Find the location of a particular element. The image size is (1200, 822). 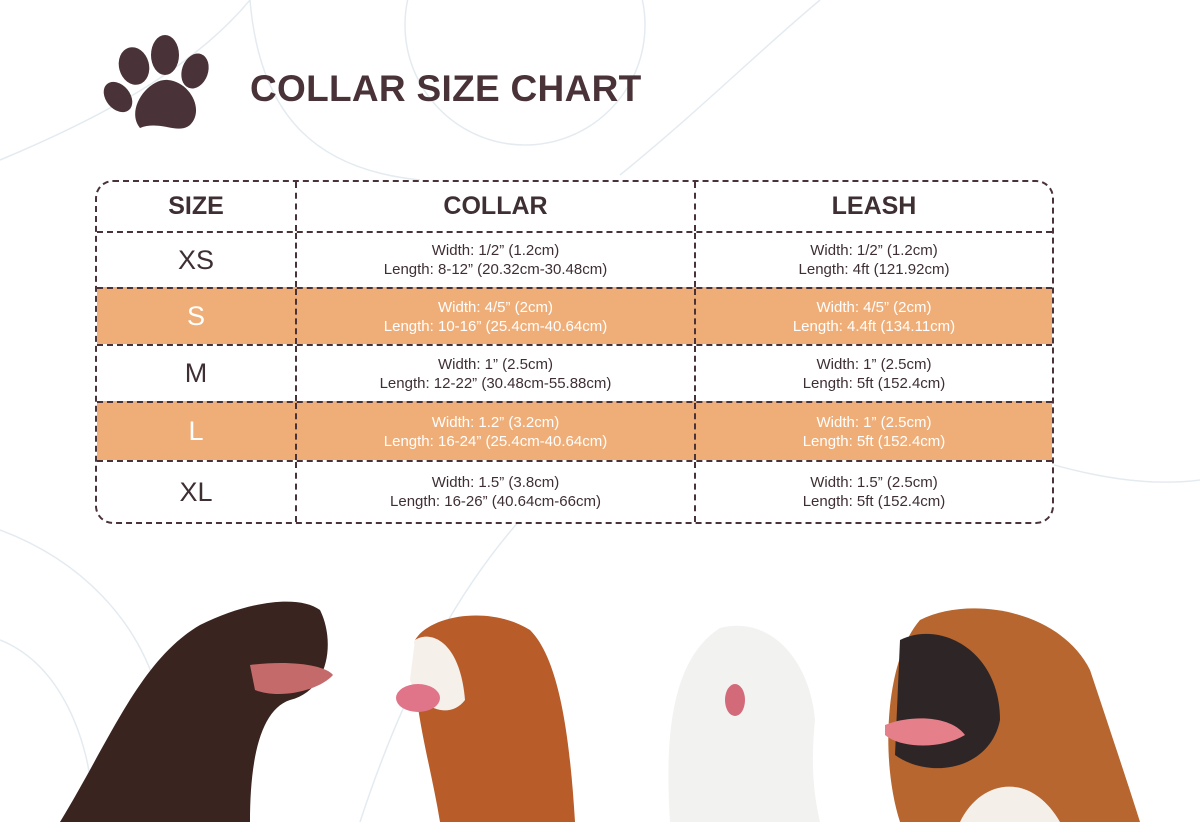

size-label: XS is located at coordinates (196, 259).